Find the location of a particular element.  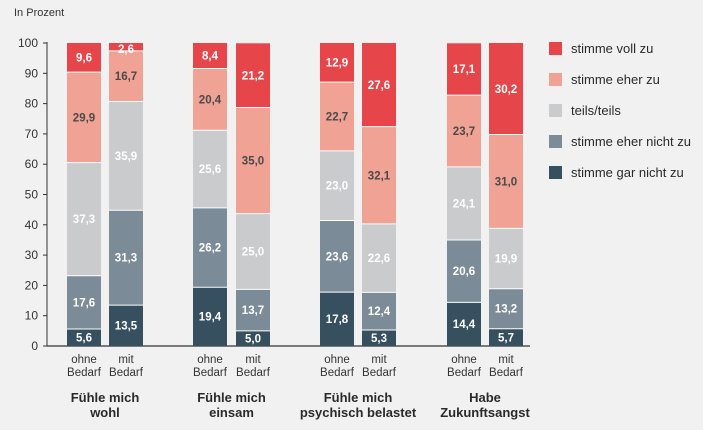

segment-value-label: 29,9 is located at coordinates (84, 118).